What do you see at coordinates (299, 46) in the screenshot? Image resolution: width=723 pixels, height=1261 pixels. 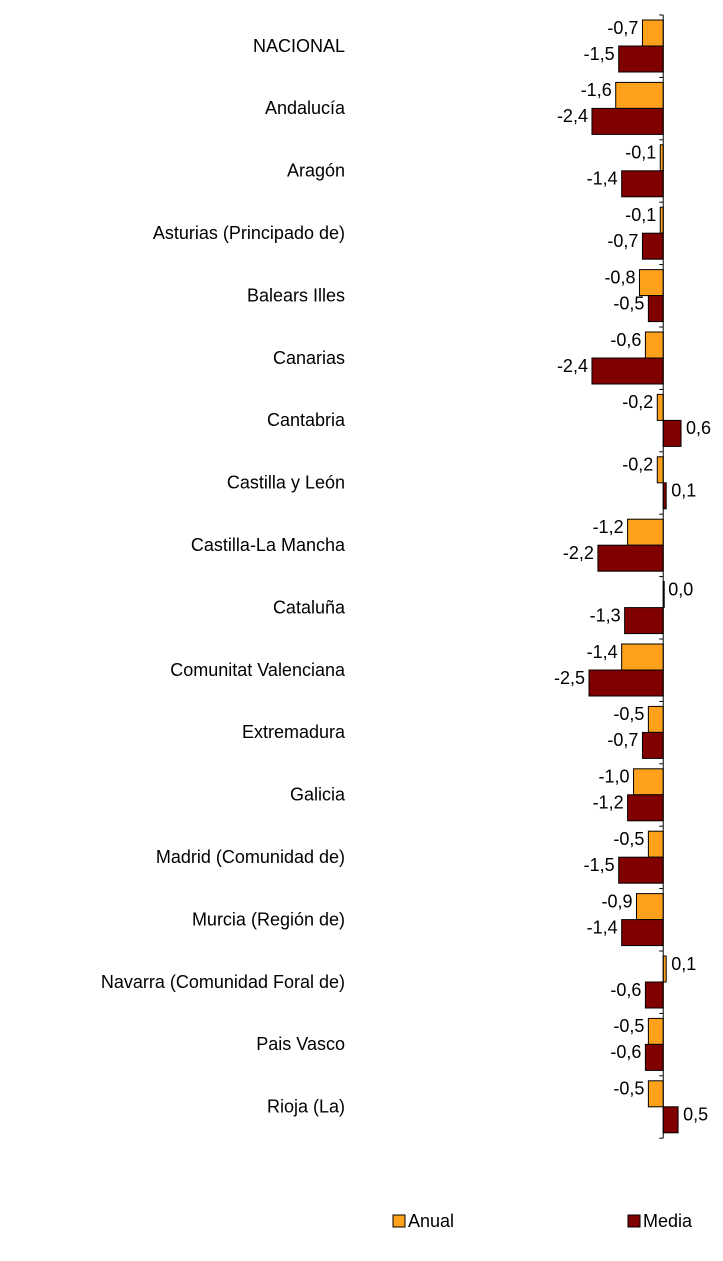 I see `category-label: NACIONAL` at bounding box center [299, 46].